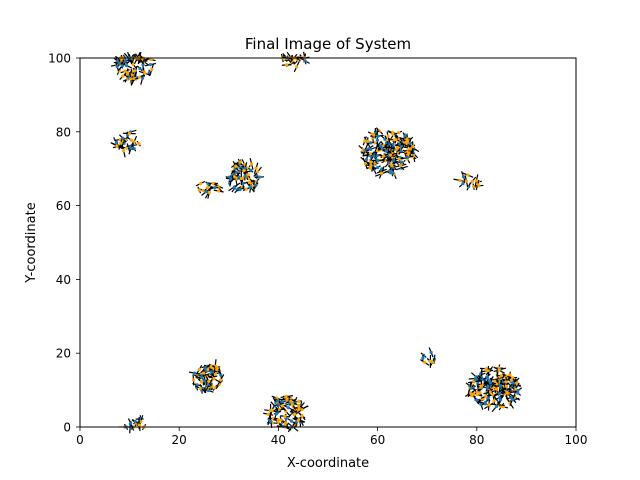 The width and height of the screenshot is (640, 480). I want to click on x-tick-label: 40, so click(278, 440).